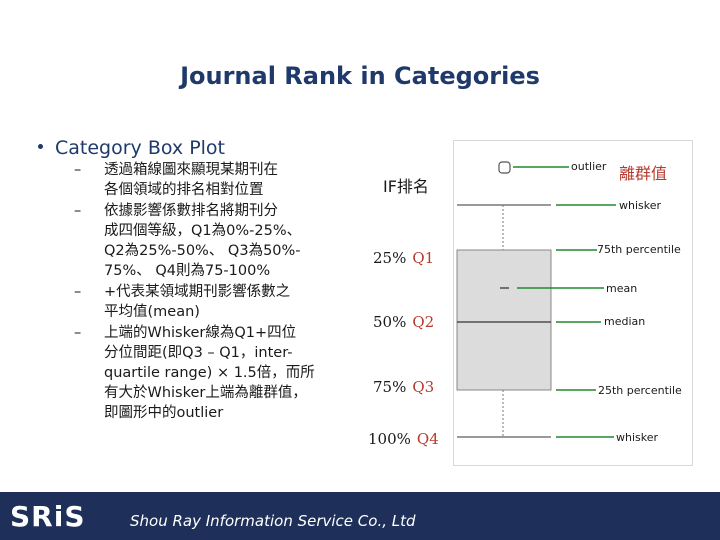  What do you see at coordinates (390, 387) in the screenshot?
I see `rank-percent: 75%` at bounding box center [390, 387].